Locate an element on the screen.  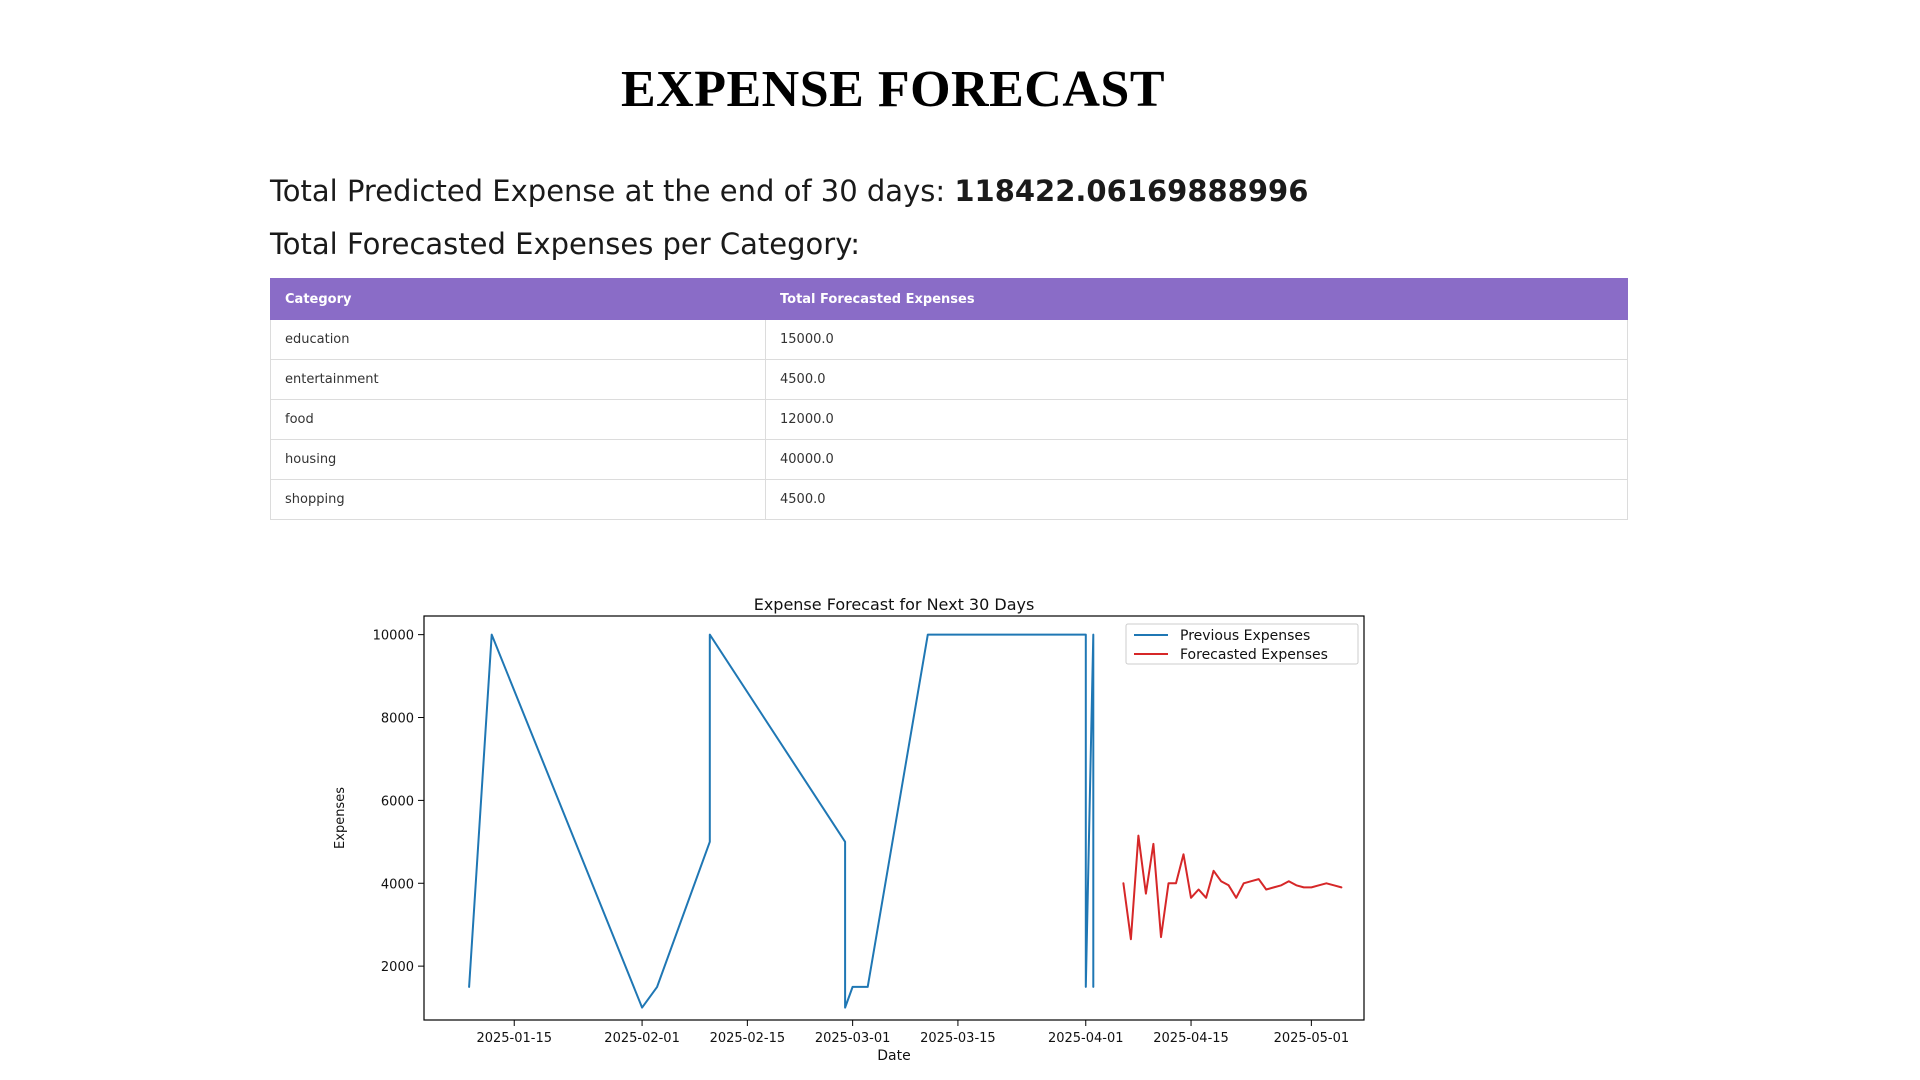
chart-title: Expense Forecast for Next 30 Days is located at coordinates (894, 604).